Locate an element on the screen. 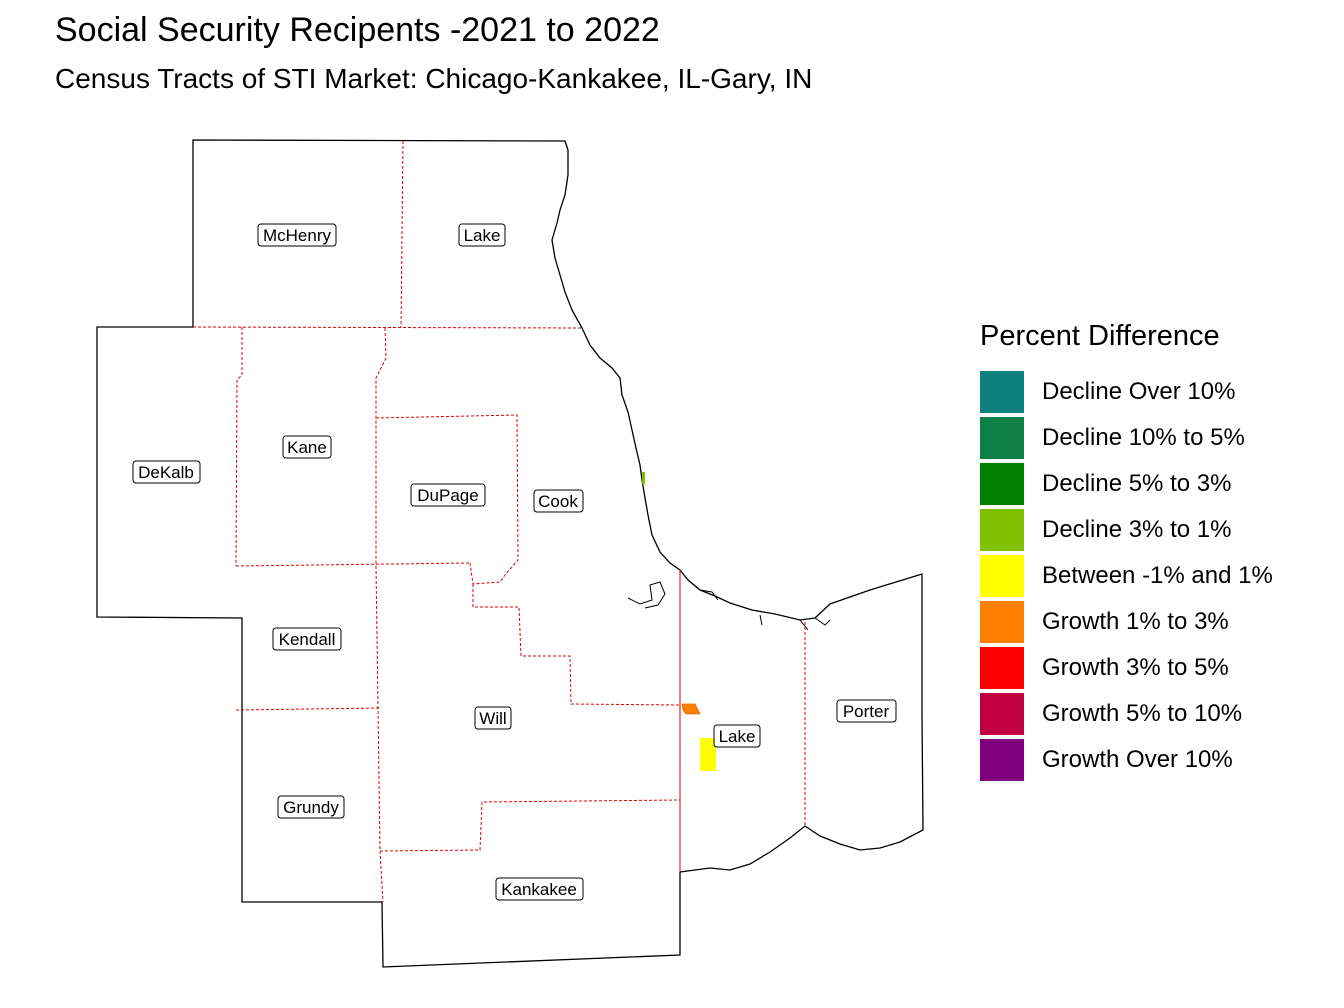 The width and height of the screenshot is (1344, 1008). label-porter: Porter is located at coordinates (866, 711).